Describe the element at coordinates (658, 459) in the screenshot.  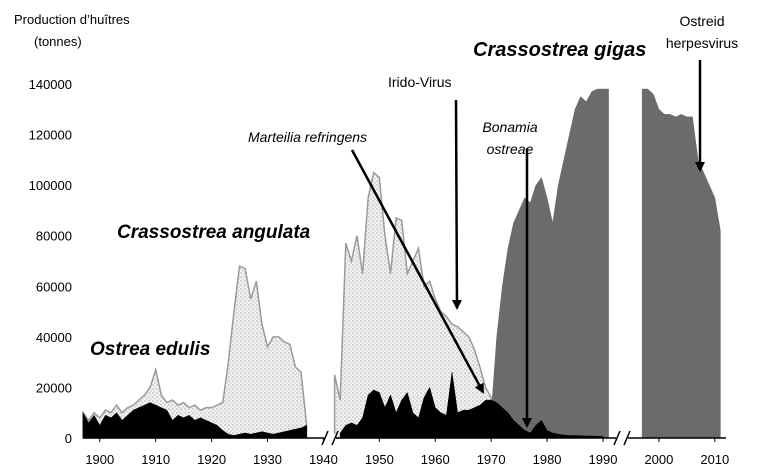
I see `x-tick-label: 2000` at that location.